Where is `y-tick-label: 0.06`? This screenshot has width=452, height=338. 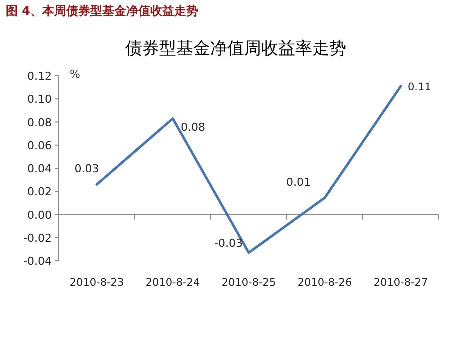 y-tick-label: 0.06 is located at coordinates (40, 145).